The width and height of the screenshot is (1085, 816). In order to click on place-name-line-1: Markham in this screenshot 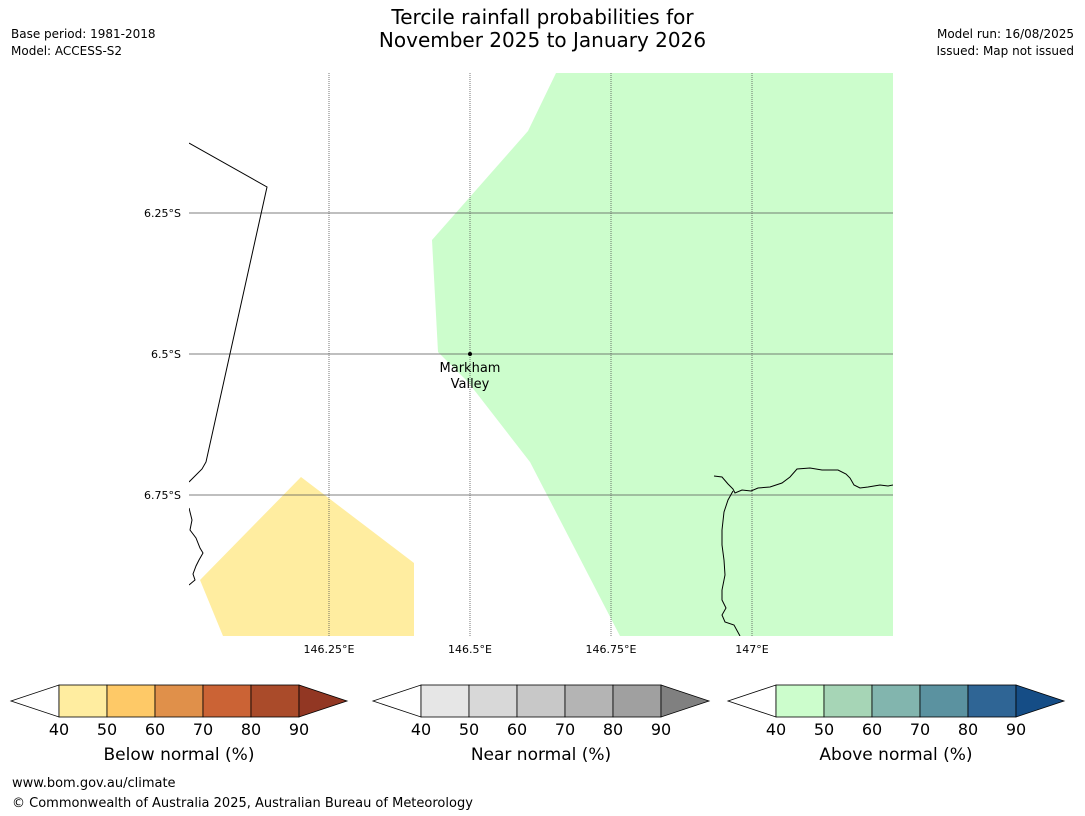, I will do `click(470, 368)`.